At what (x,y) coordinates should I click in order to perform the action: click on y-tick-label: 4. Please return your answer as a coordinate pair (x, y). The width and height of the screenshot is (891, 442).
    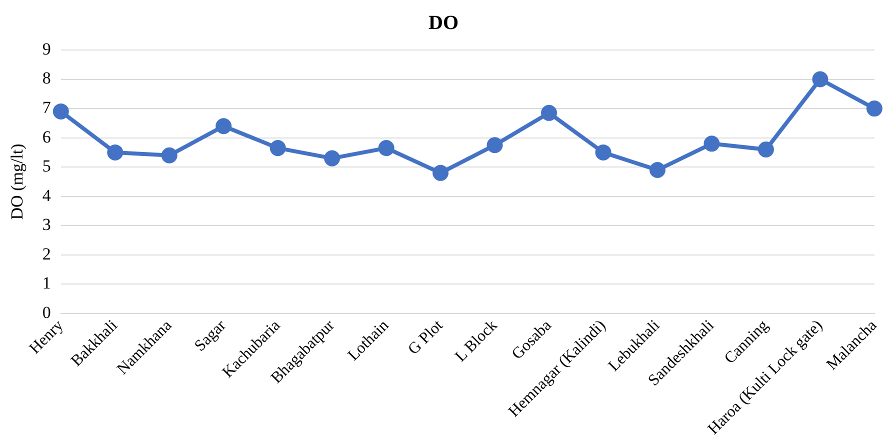
    Looking at the image, I should click on (47, 195).